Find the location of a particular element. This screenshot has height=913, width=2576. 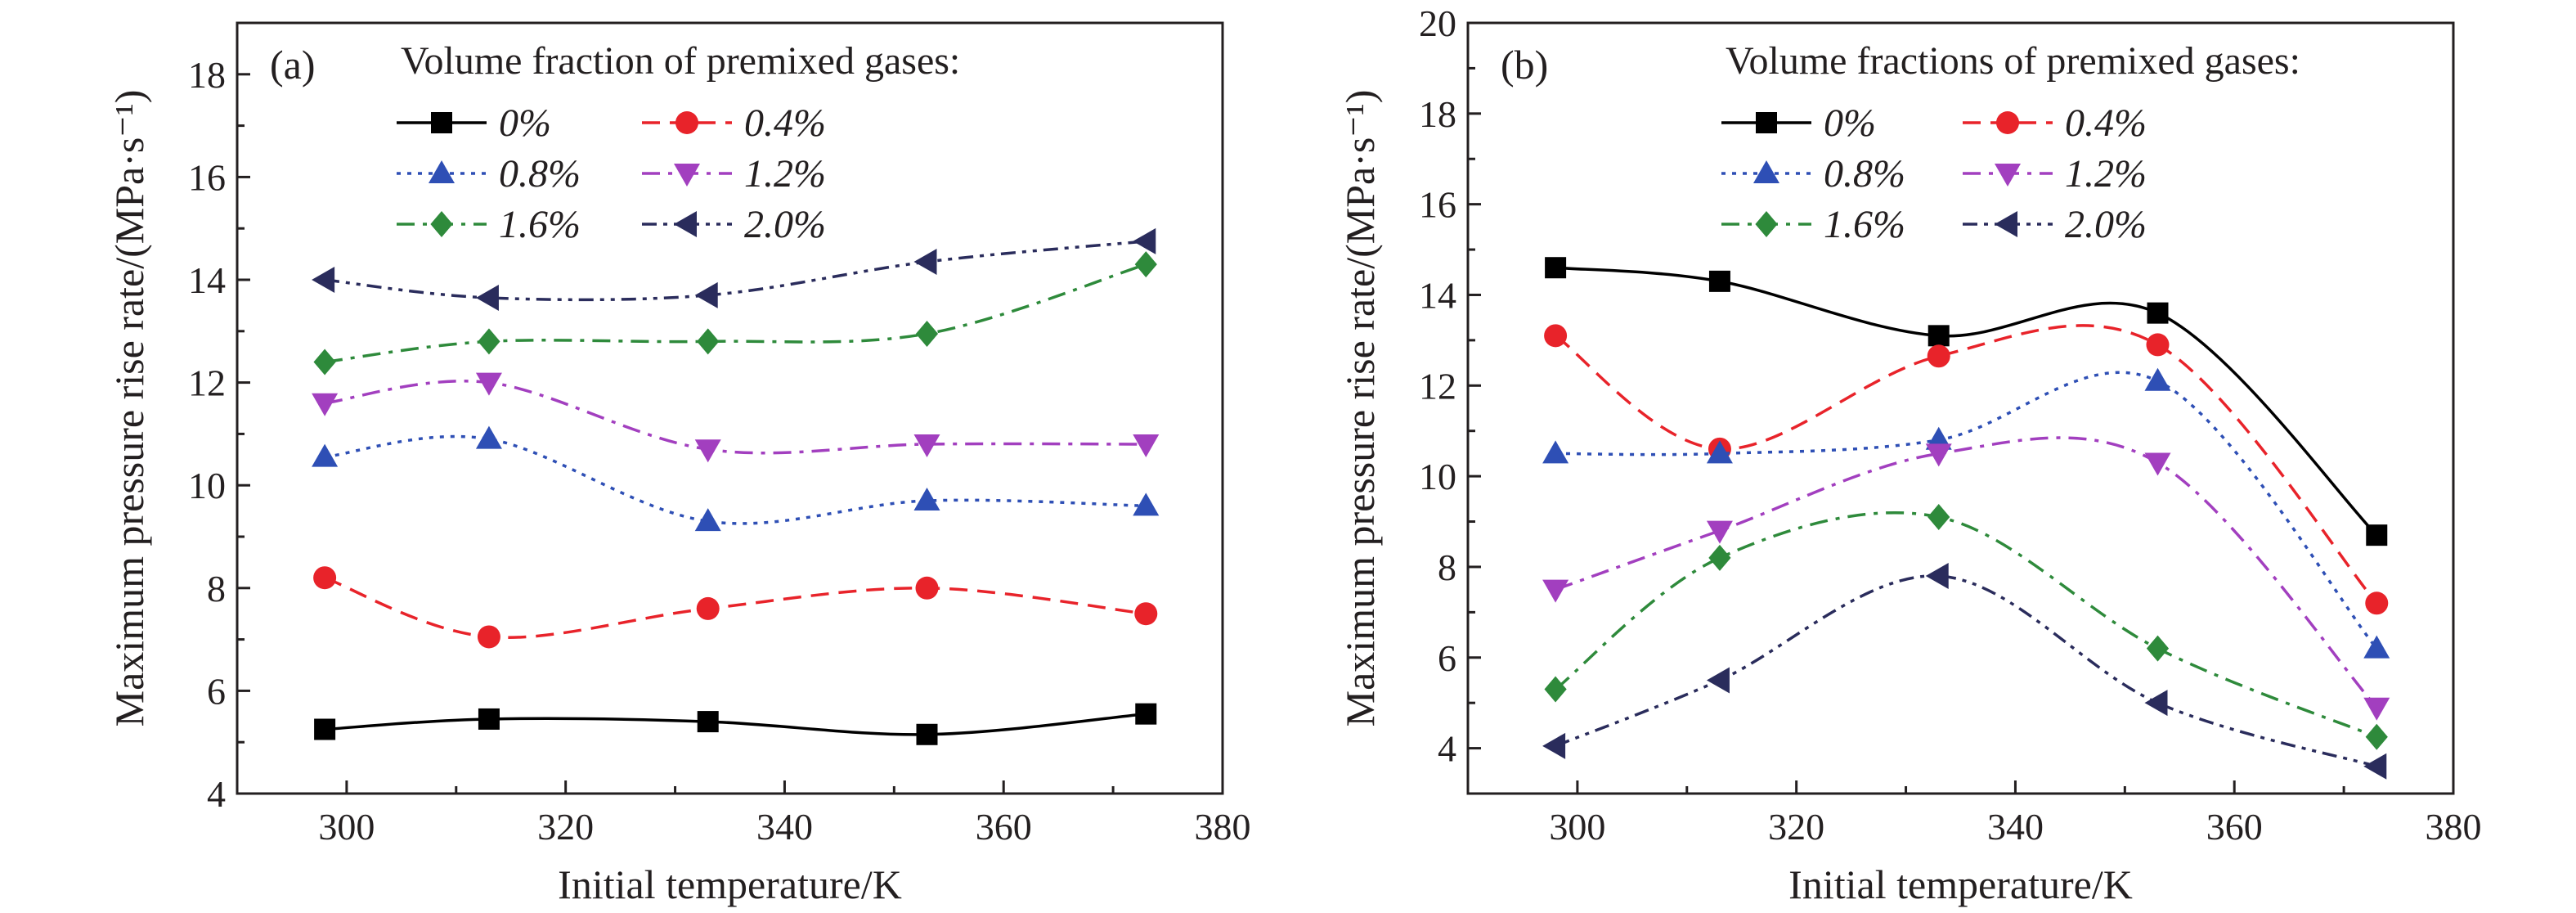

x-tick-label: 300 is located at coordinates (1577, 827).